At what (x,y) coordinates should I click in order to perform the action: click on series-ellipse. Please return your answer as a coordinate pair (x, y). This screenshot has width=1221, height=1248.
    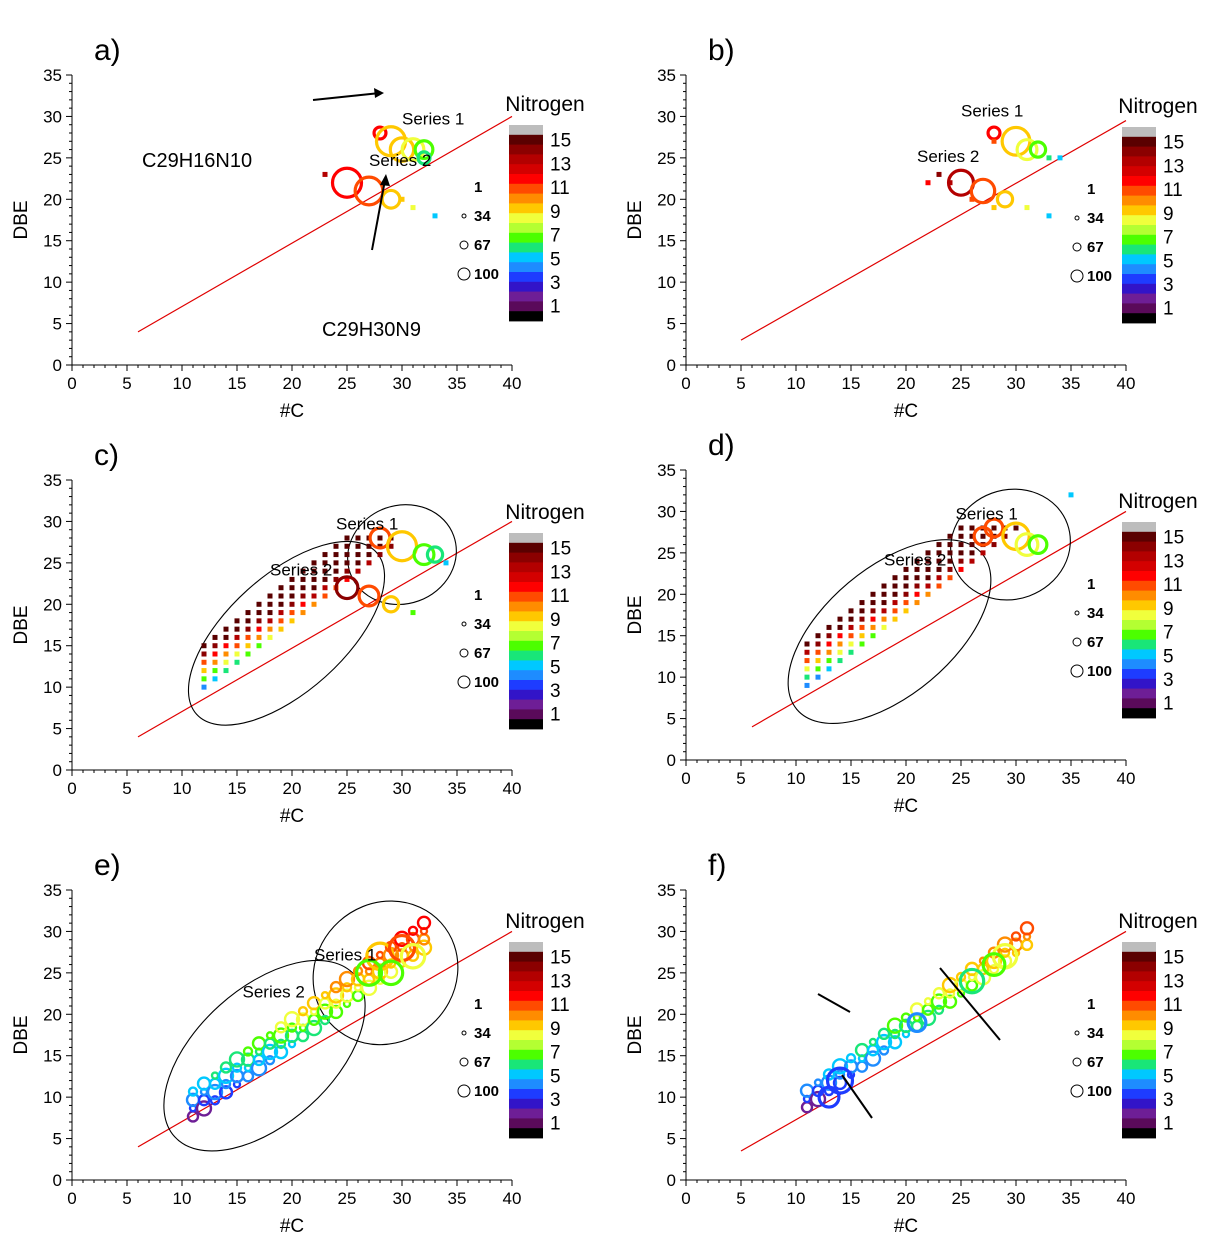
    Looking at the image, I should click on (385, 973).